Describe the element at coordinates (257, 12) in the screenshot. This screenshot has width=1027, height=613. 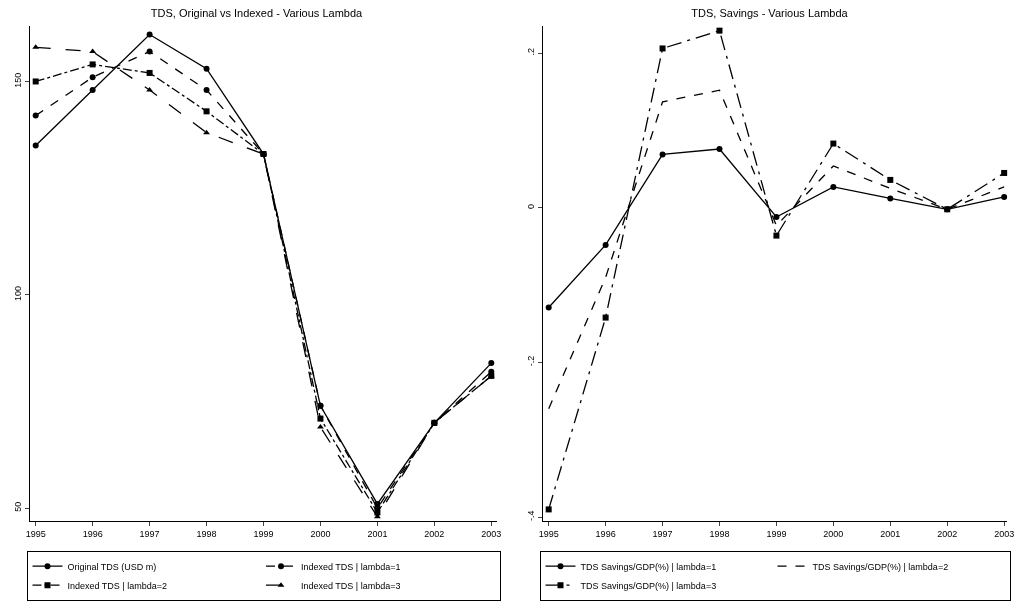
I see `chart-title: TDS, Original vs Indexed - Various Lambda` at that location.